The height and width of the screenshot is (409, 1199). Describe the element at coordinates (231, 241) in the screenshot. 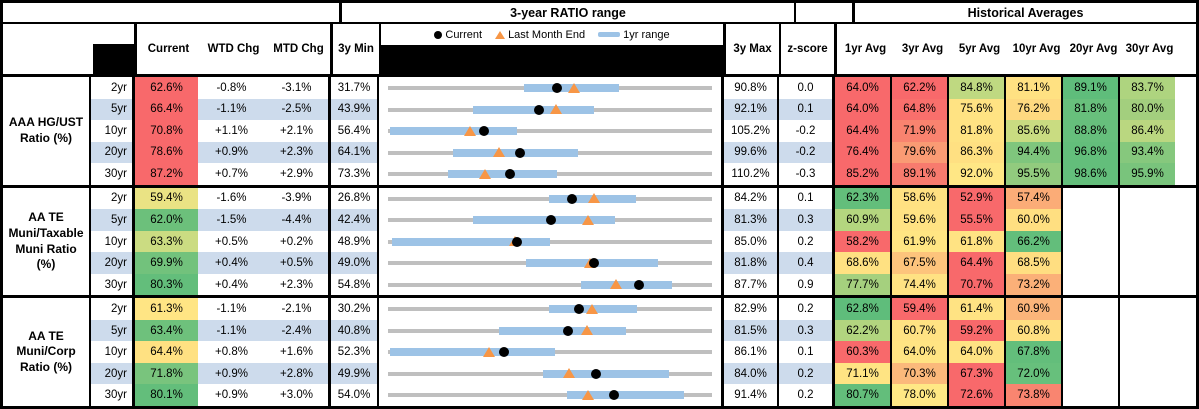

I see `wtd-chg-cell: +0.5%` at that location.